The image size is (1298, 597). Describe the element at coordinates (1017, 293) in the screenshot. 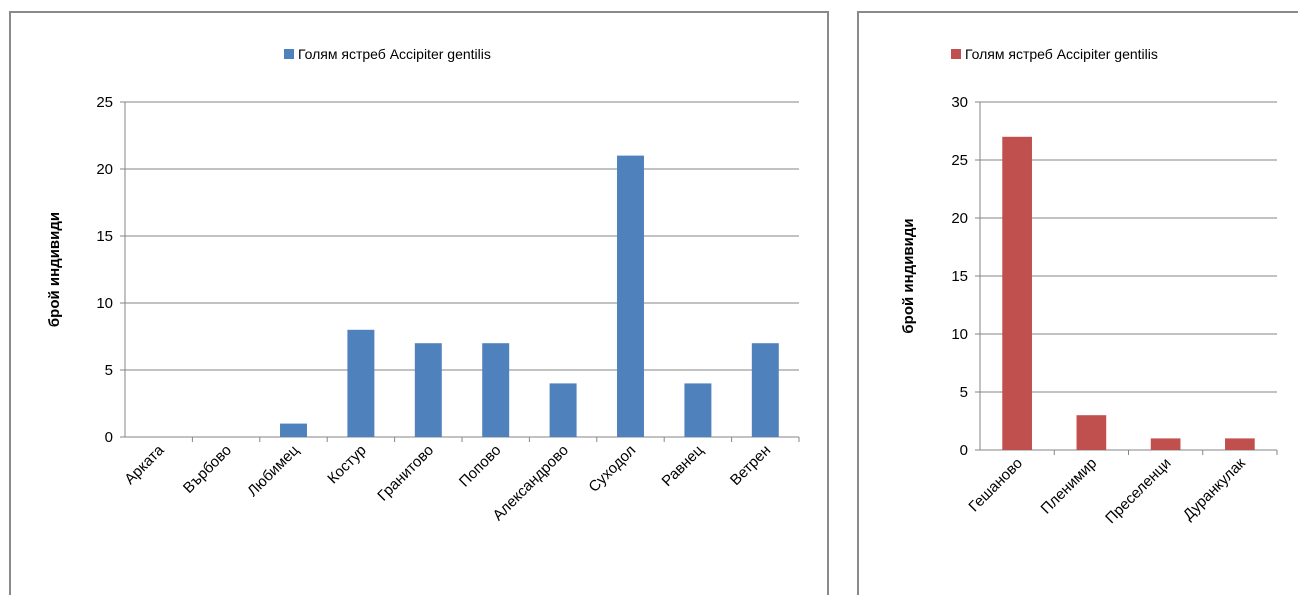

I see `bar-Гешаново` at that location.